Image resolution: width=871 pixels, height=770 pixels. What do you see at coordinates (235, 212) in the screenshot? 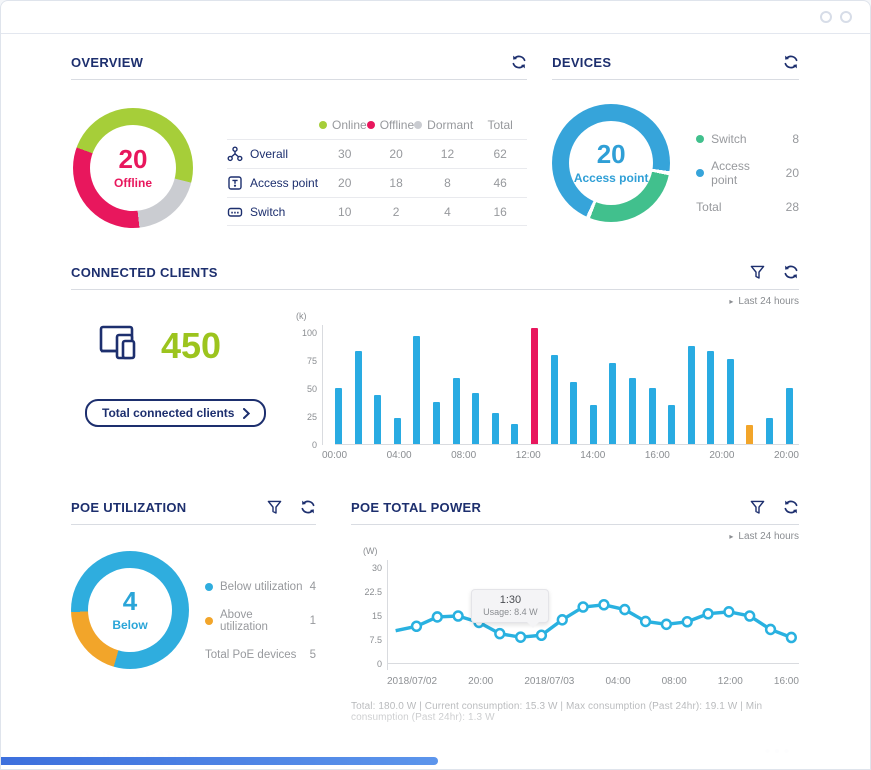
I see `switch-icon` at bounding box center [235, 212].